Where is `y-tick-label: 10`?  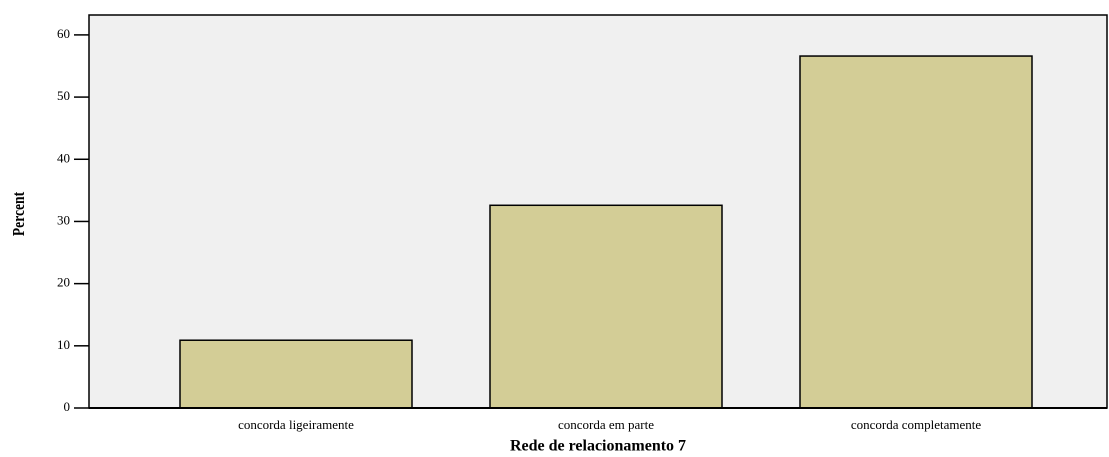
y-tick-label: 10 is located at coordinates (63, 344).